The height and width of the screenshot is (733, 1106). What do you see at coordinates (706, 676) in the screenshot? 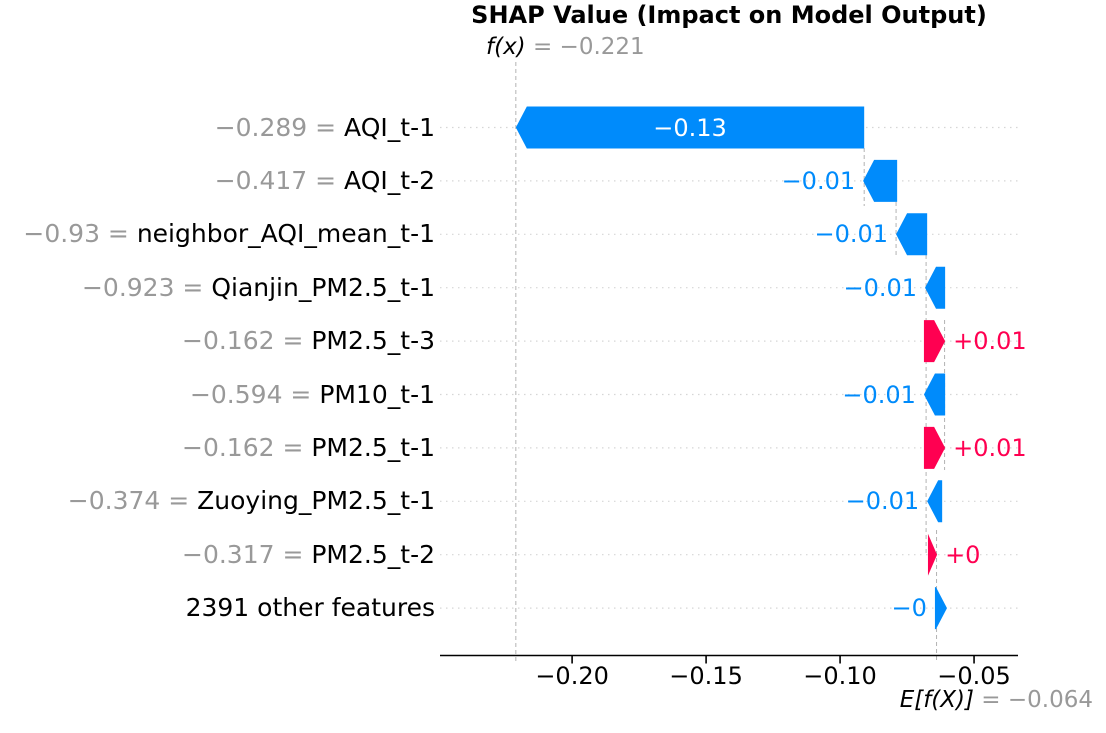
I see `x-tick-label: −0.15` at bounding box center [706, 676].